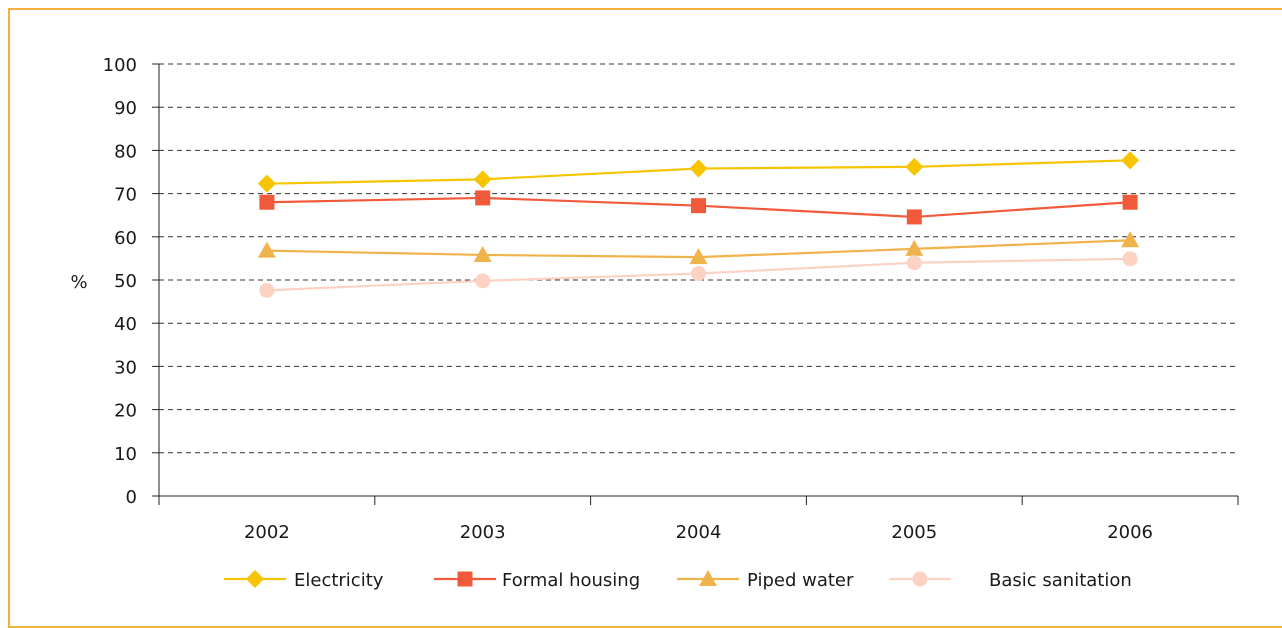 The width and height of the screenshot is (1282, 628). I want to click on series-electricity, so click(698, 172).